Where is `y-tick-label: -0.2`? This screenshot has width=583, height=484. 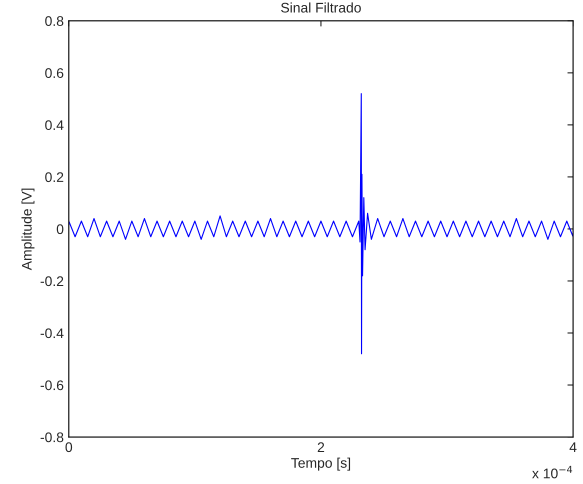
y-tick-label: -0.2 is located at coordinates (52, 281).